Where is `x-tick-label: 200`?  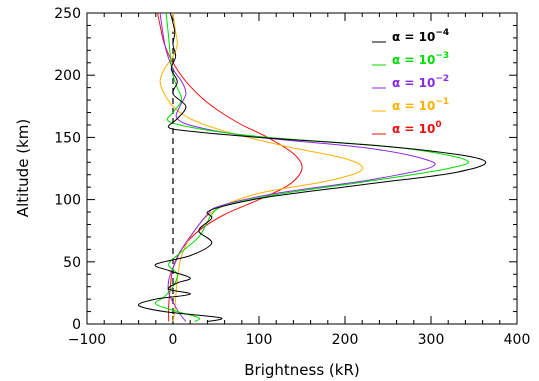
x-tick-label: 200 is located at coordinates (345, 340).